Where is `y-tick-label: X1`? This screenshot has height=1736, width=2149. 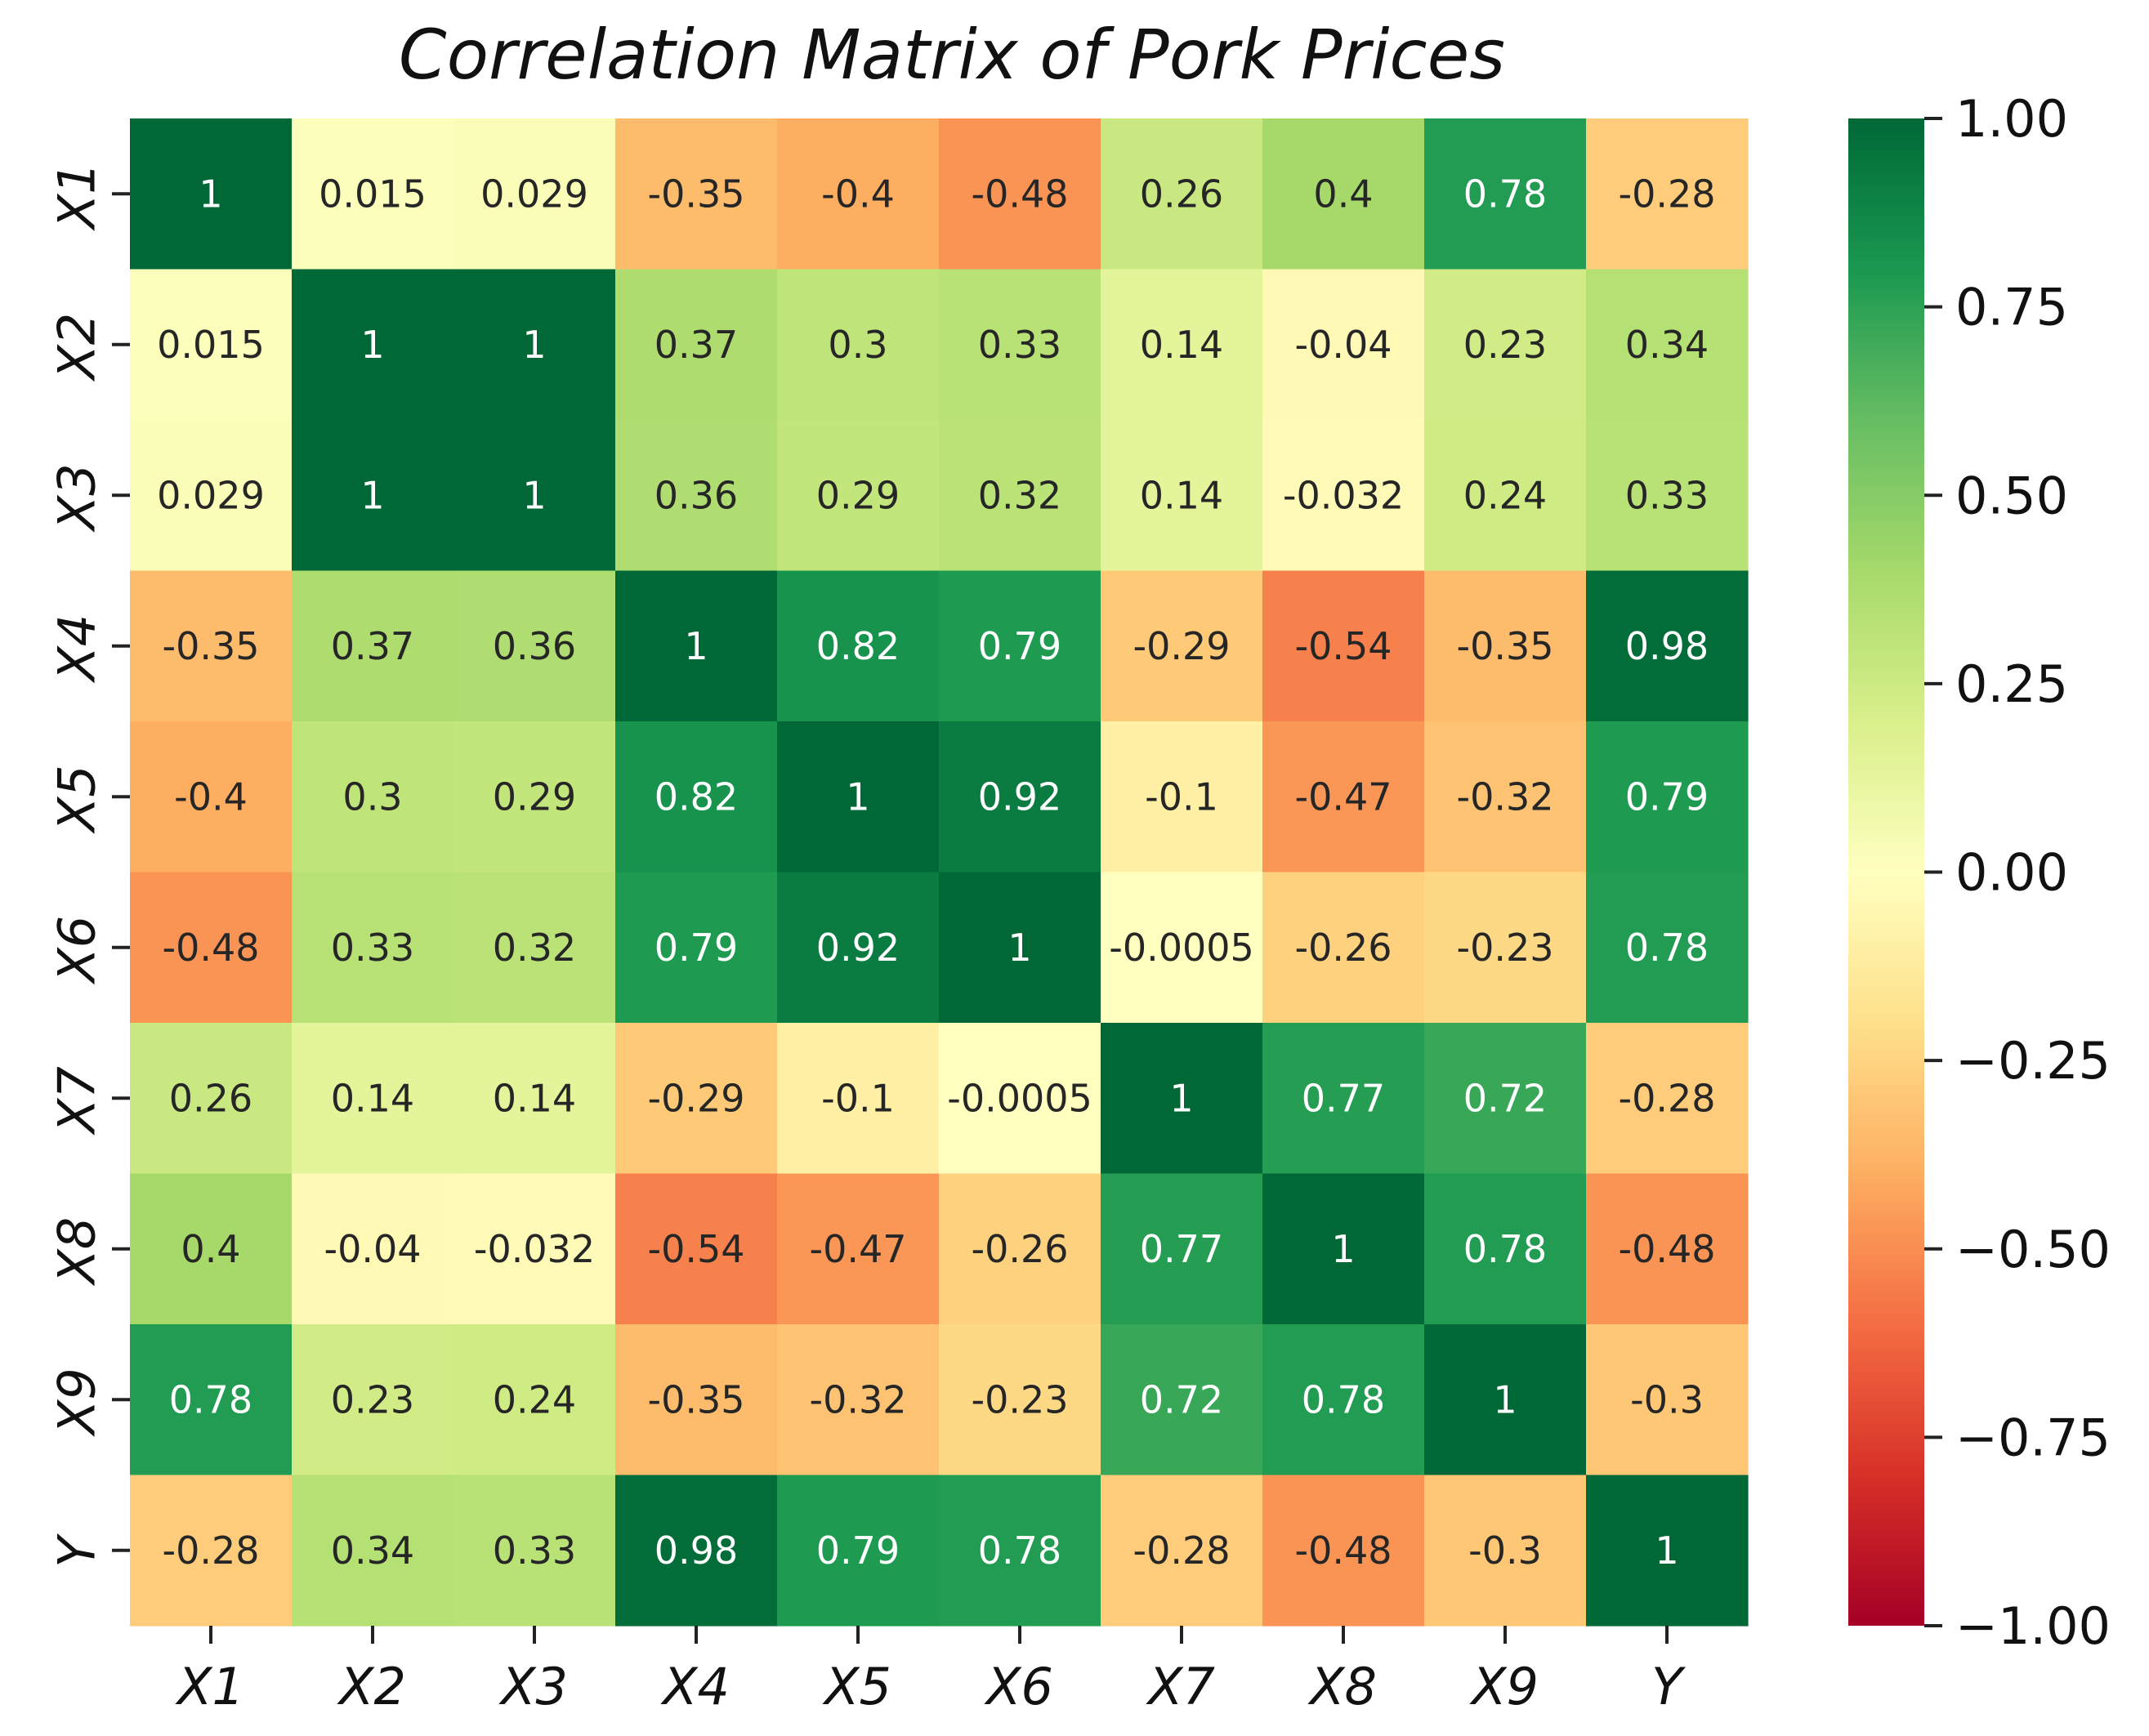 y-tick-label: X1 is located at coordinates (77, 197).